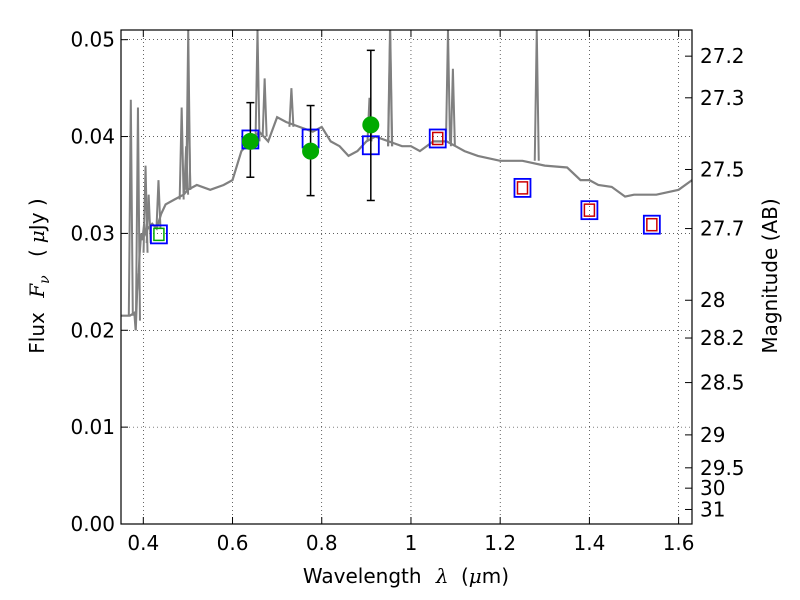  What do you see at coordinates (500, 543) in the screenshot?
I see `x-tick-label: 1.2` at bounding box center [500, 543].